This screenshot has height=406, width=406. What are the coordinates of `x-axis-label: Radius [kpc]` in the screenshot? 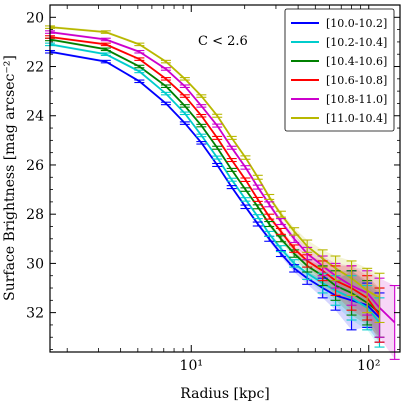 It's located at (225, 394).